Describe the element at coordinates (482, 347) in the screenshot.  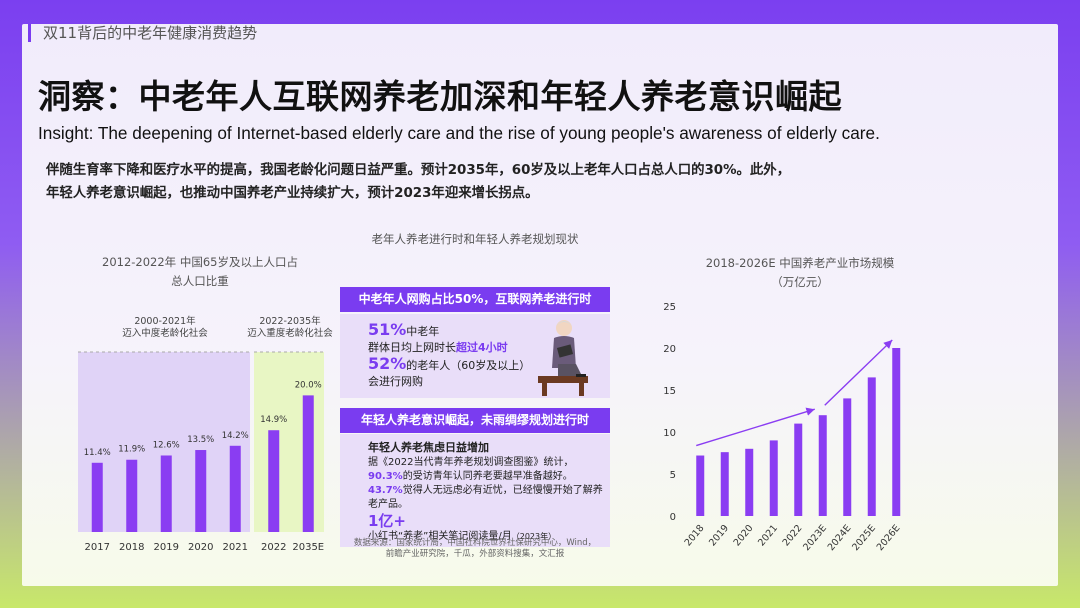
I see `stat1-line2-b: 超过4小时` at that location.